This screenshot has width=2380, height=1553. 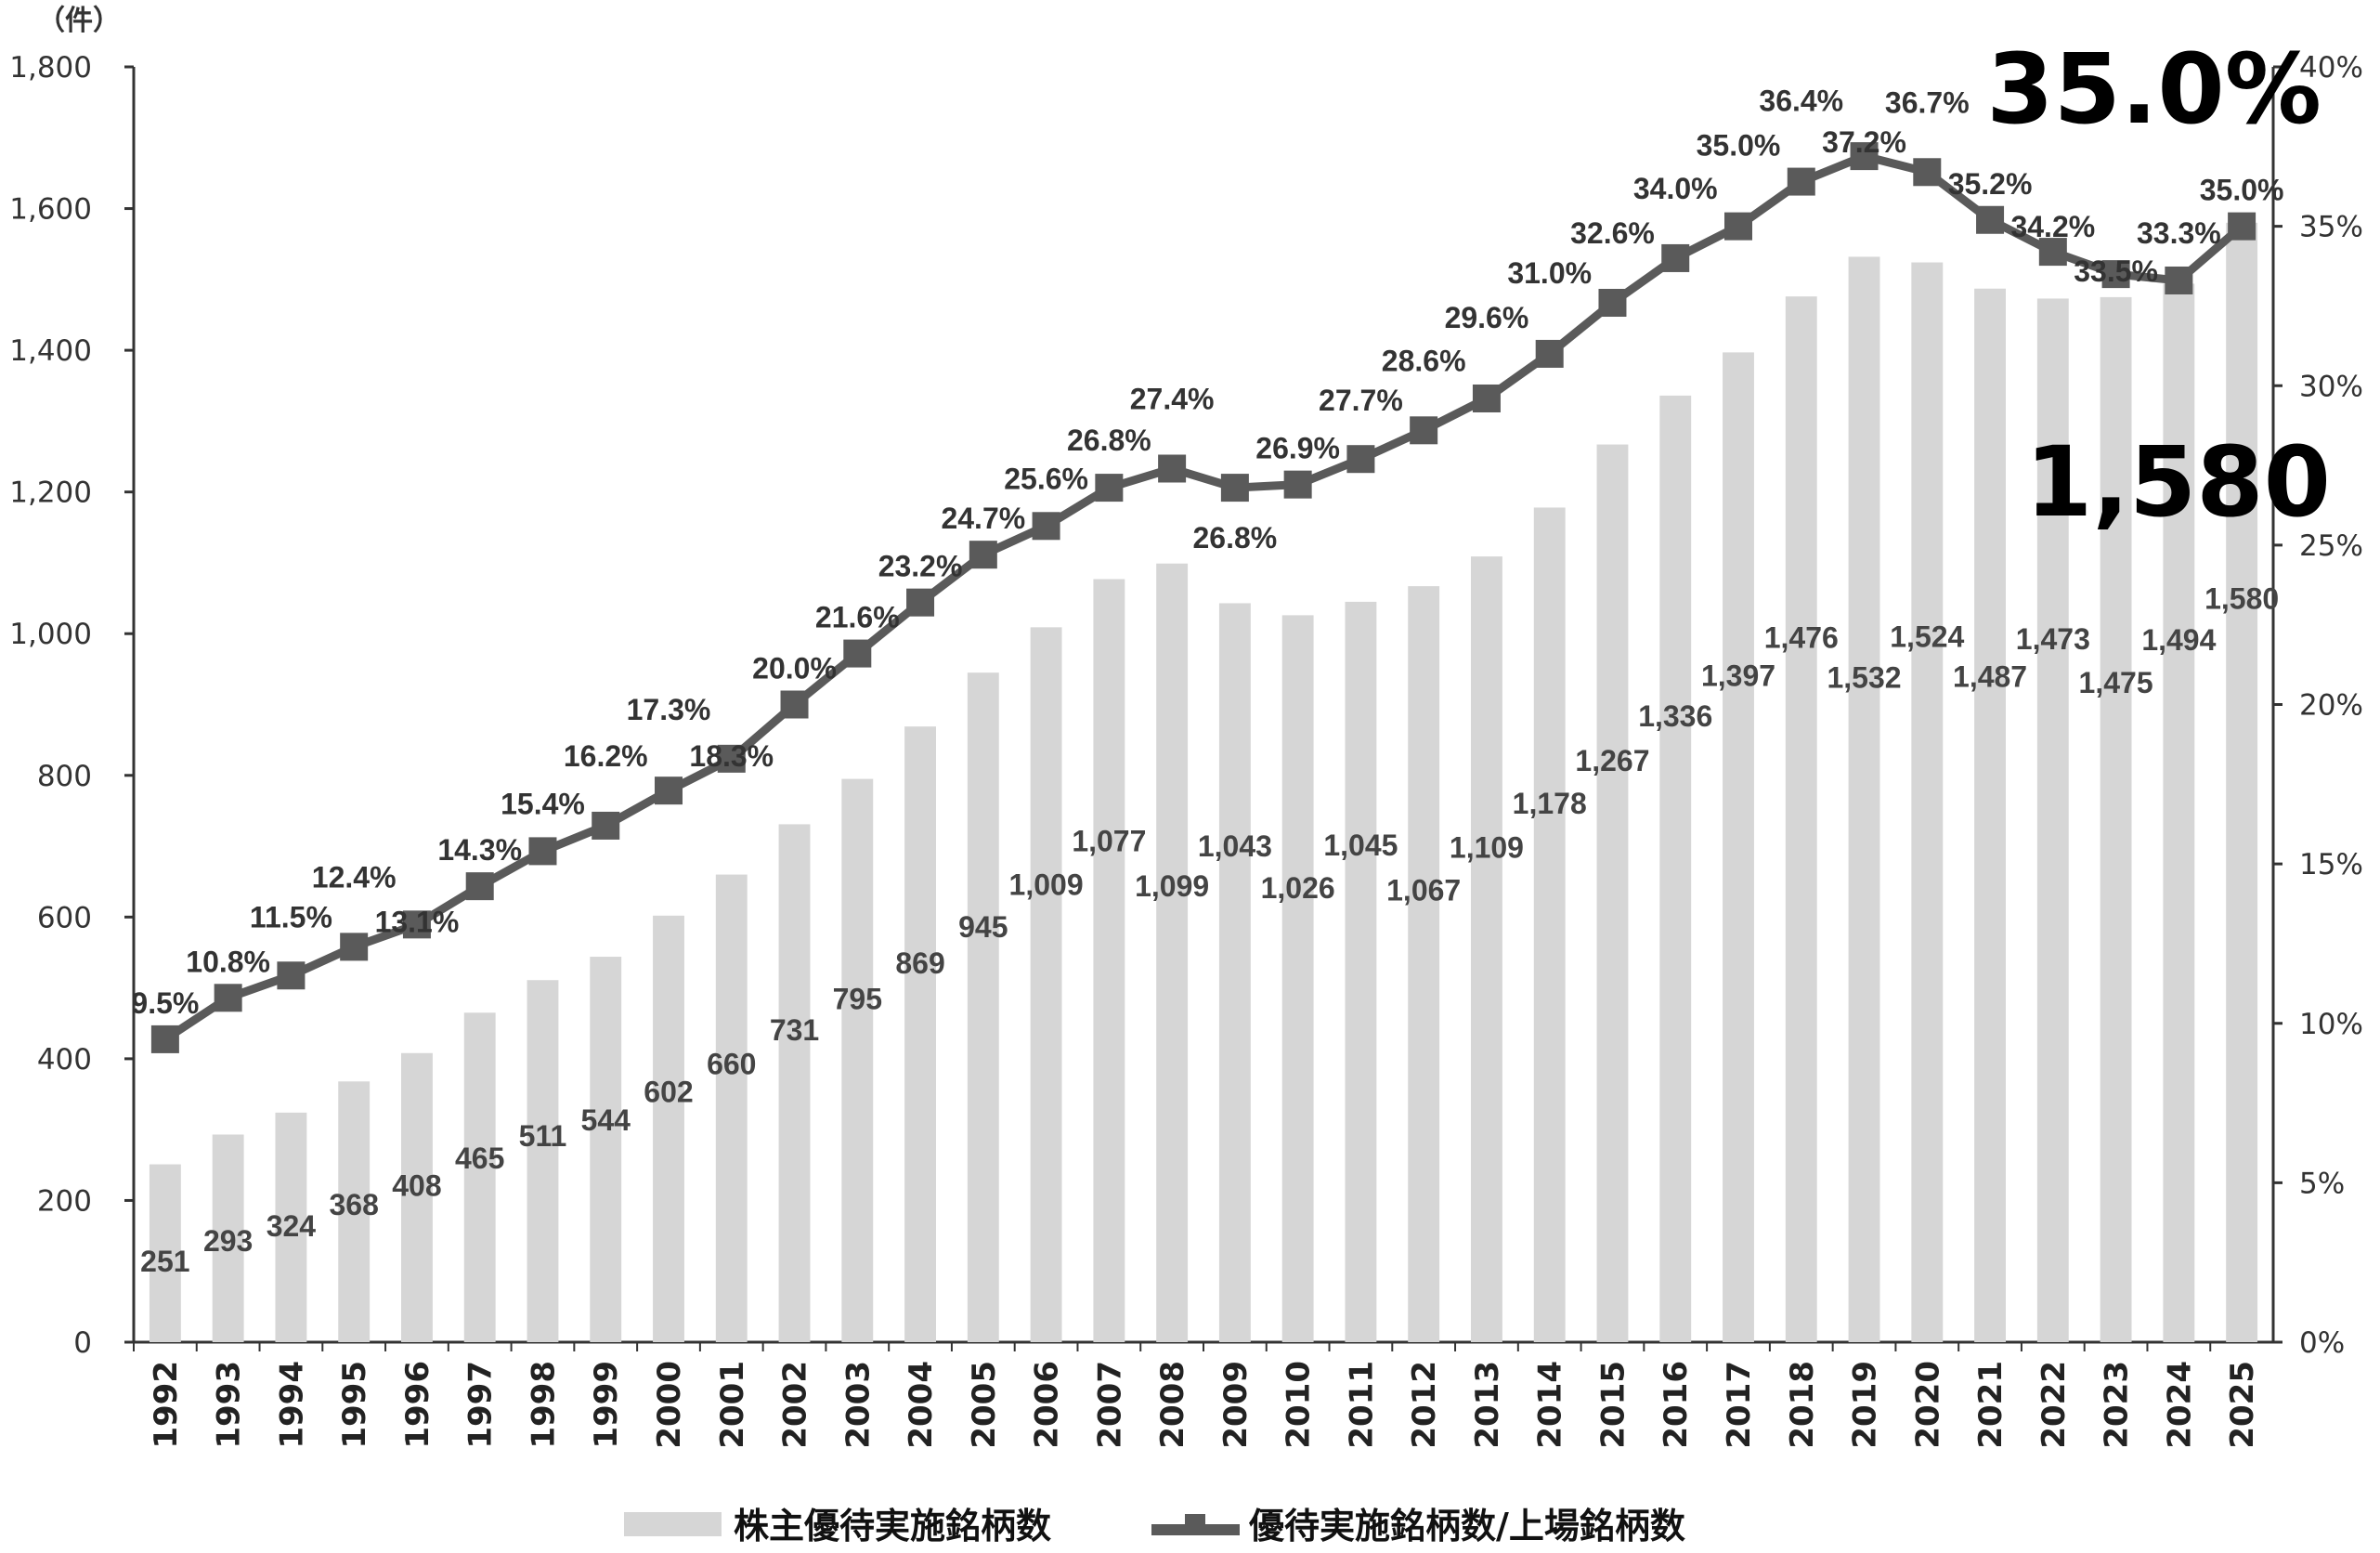 I want to click on line-value-label: 18.3%, so click(x=731, y=756).